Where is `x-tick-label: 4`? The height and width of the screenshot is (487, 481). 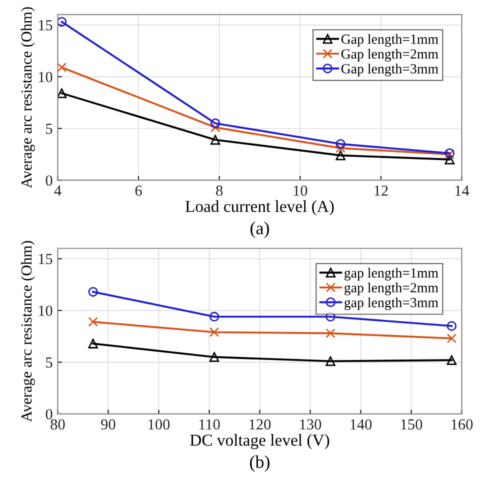
x-tick-label: 4 is located at coordinates (58, 191).